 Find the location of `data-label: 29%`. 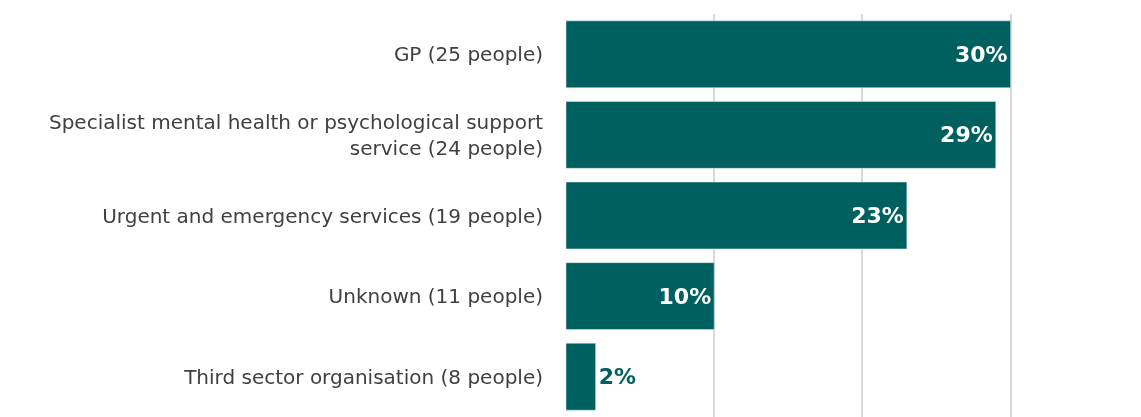

data-label: 29% is located at coordinates (966, 135).